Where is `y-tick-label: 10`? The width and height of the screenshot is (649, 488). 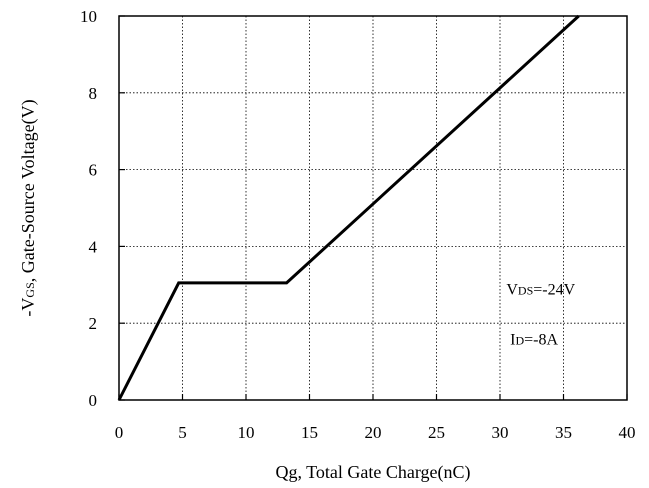 y-tick-label: 10 is located at coordinates (88, 16).